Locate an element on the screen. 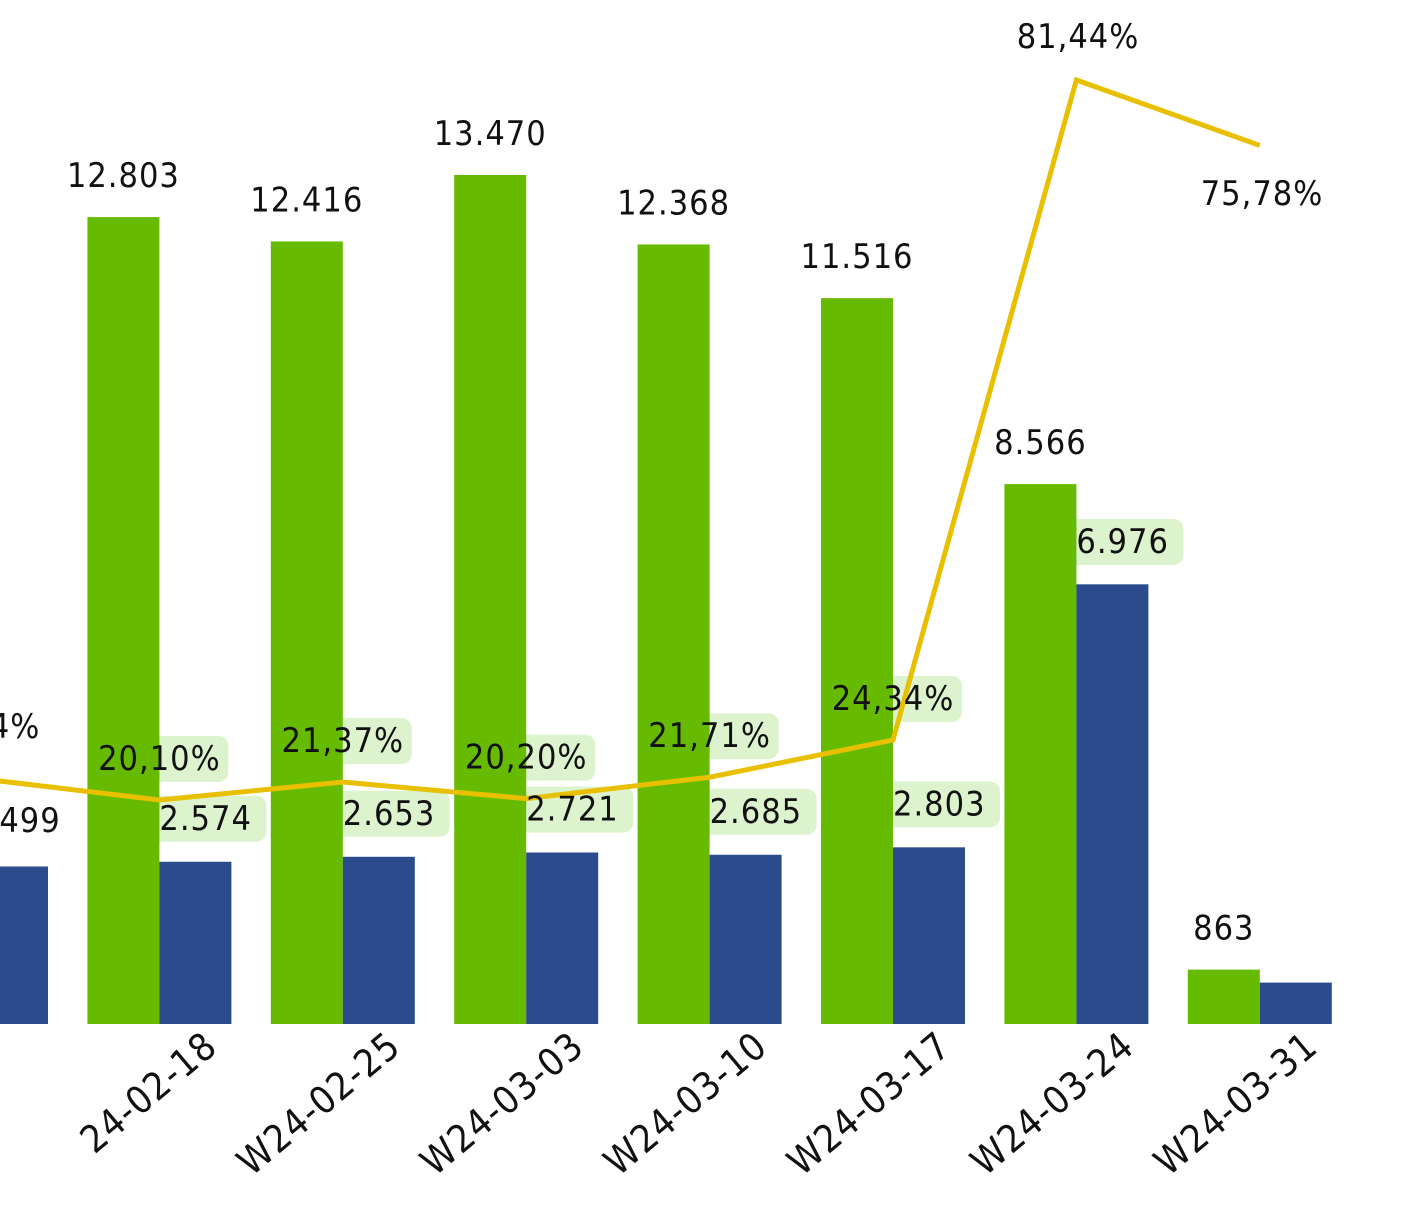  label-blue-1: 2.574 is located at coordinates (205, 819).